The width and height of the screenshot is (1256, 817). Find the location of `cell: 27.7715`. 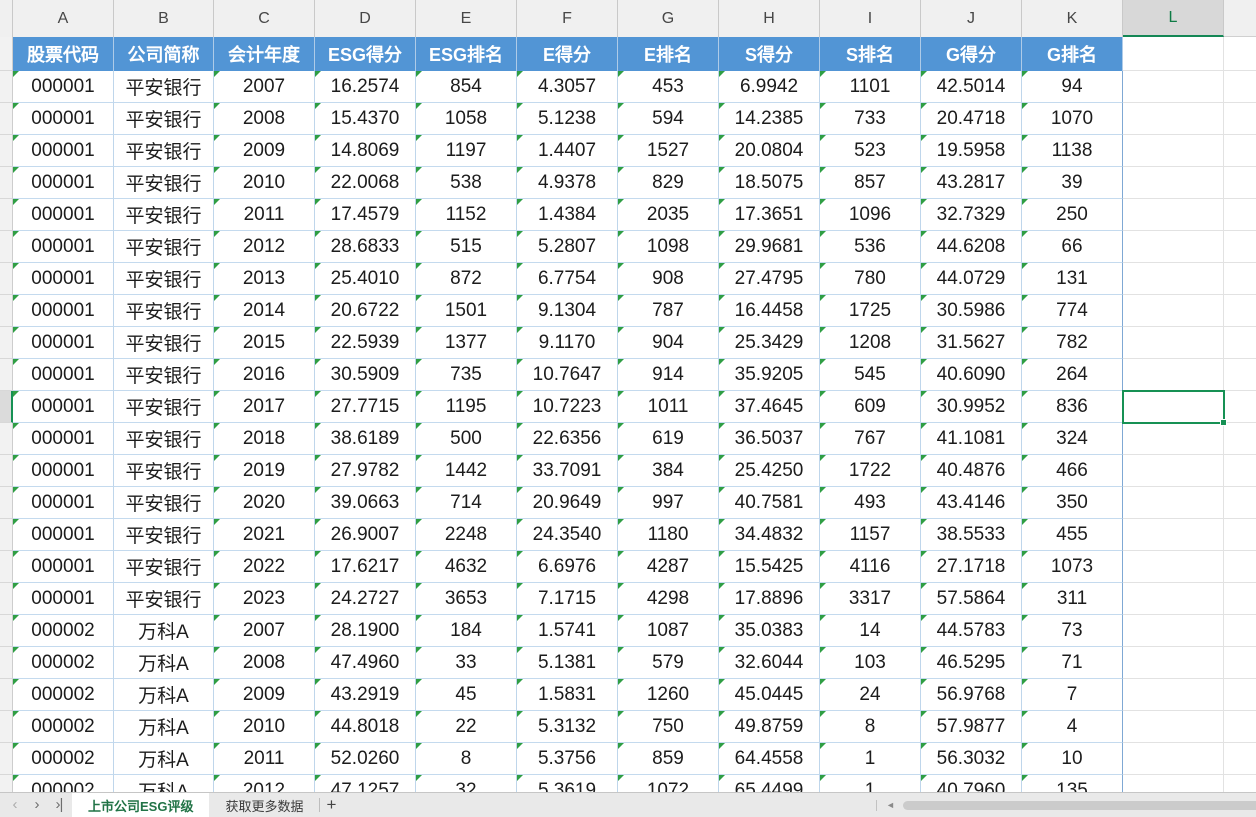

cell: 27.7715 is located at coordinates (365, 407).